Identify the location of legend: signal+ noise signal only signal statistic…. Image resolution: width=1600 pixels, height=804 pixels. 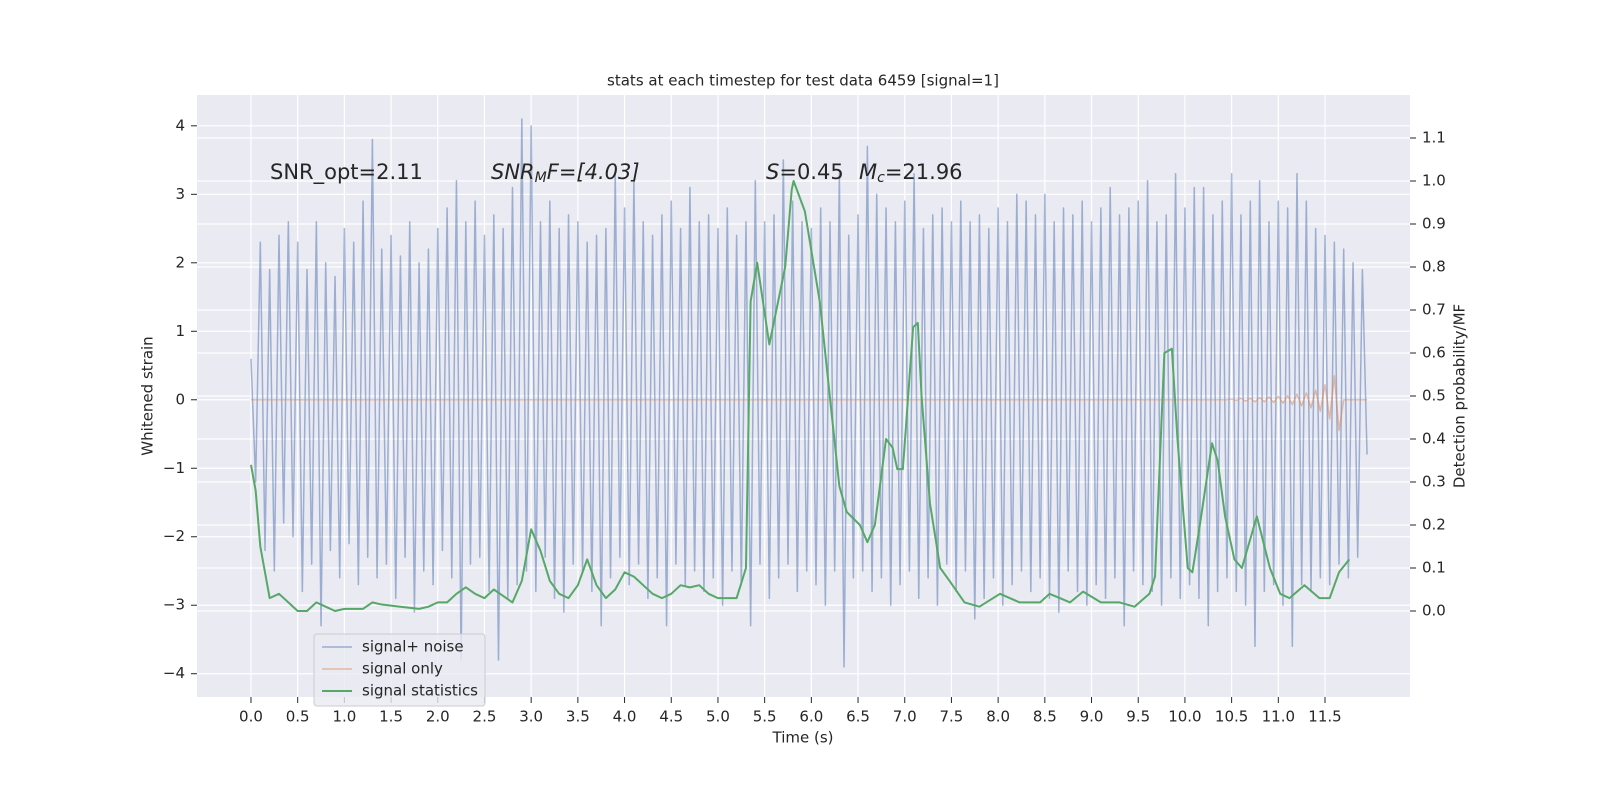
(399, 670).